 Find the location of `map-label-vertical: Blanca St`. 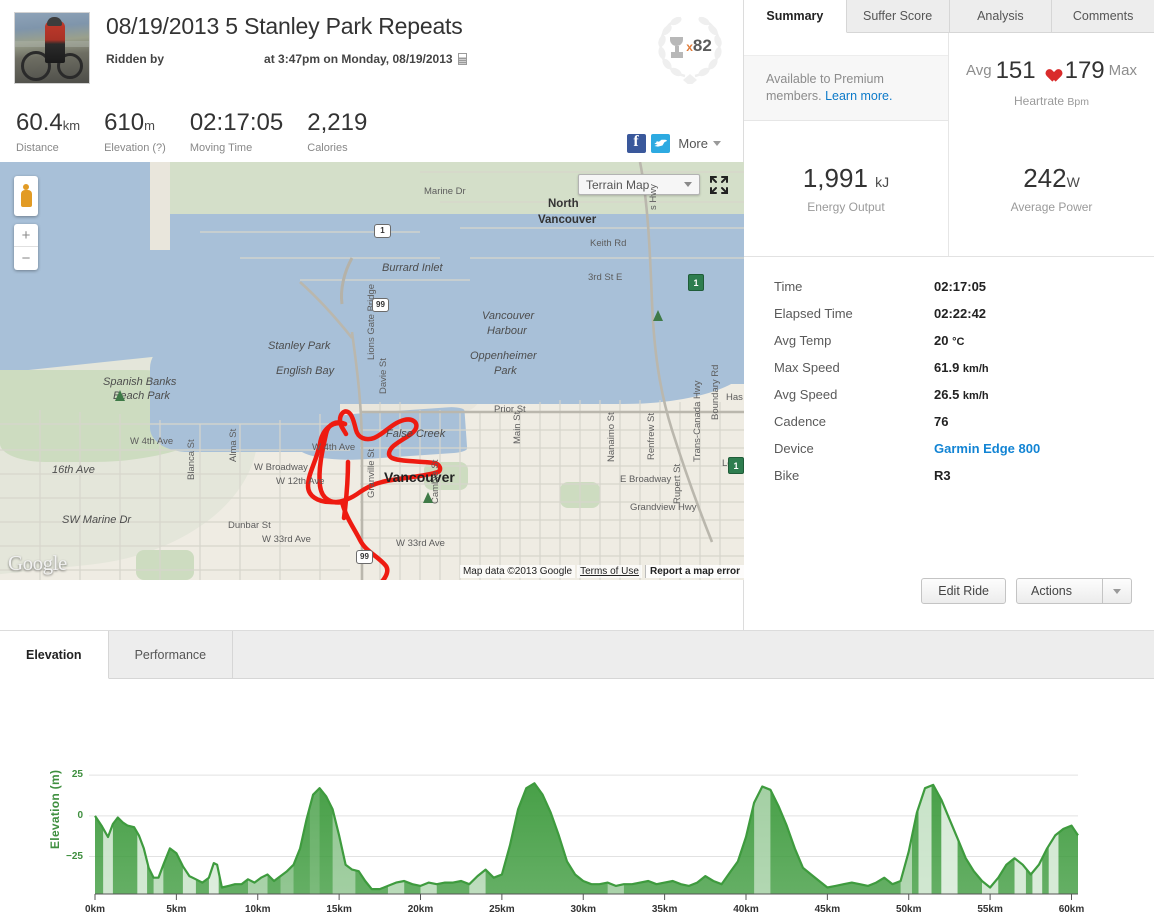

map-label-vertical: Blanca St is located at coordinates (191, 459).